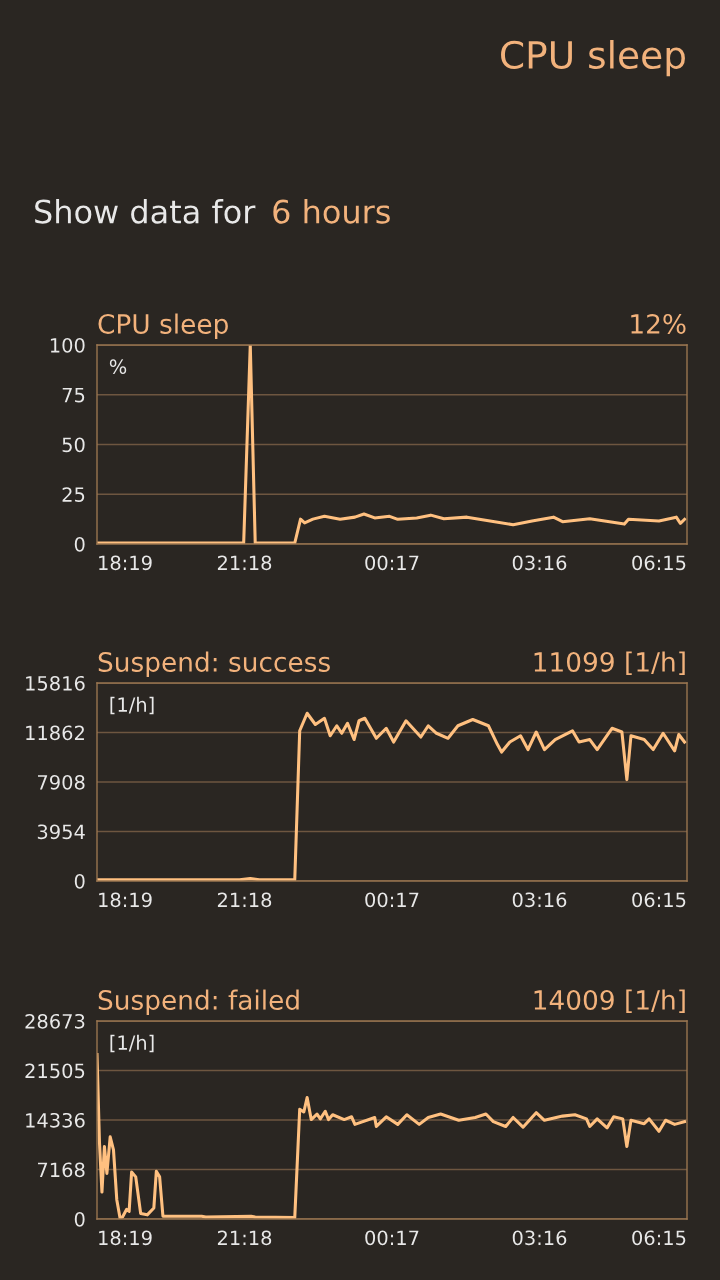 This screenshot has width=720, height=1280. Describe the element at coordinates (55, 1021) in the screenshot. I see `y-tick-label: 28673` at that location.